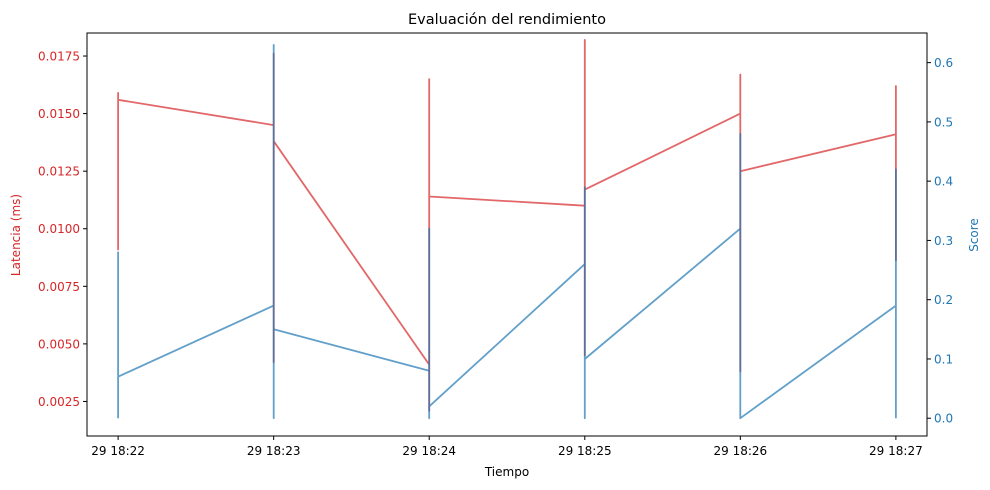 The width and height of the screenshot is (990, 490). I want to click on x-tick-label: 29 18:25, so click(585, 451).